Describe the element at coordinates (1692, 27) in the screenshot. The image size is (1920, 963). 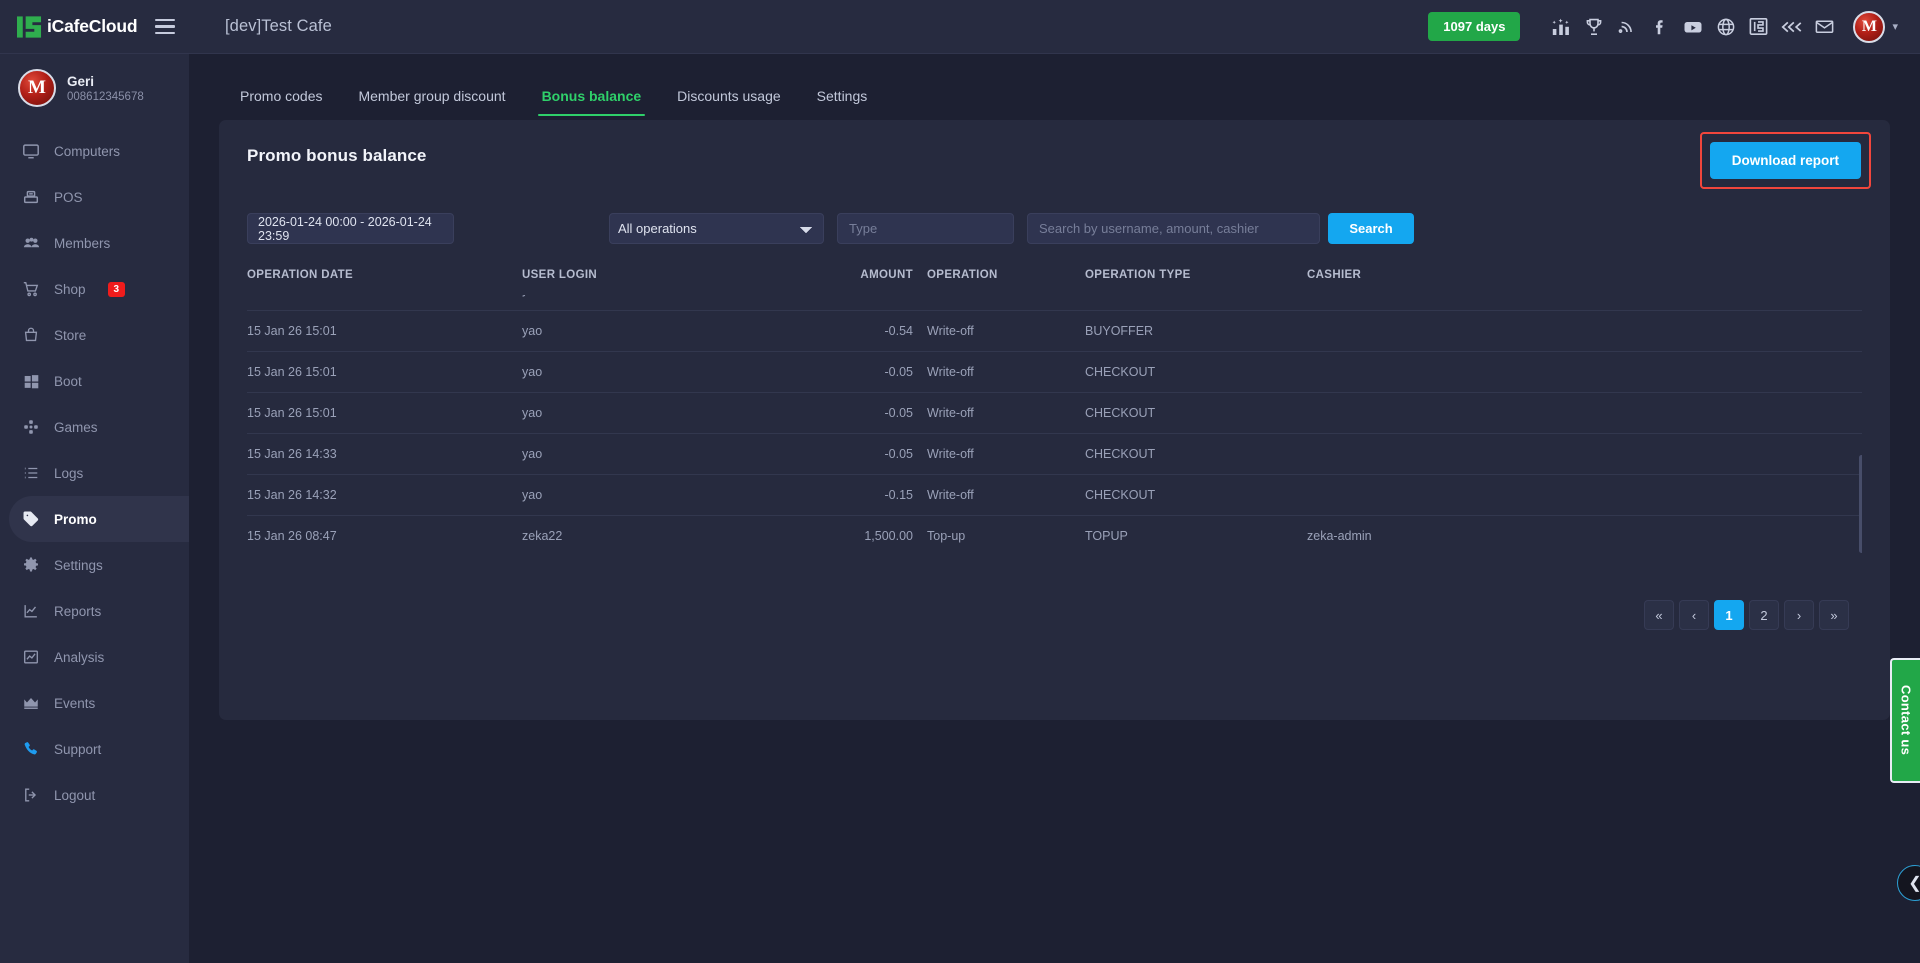
I see `youtube-icon` at that location.